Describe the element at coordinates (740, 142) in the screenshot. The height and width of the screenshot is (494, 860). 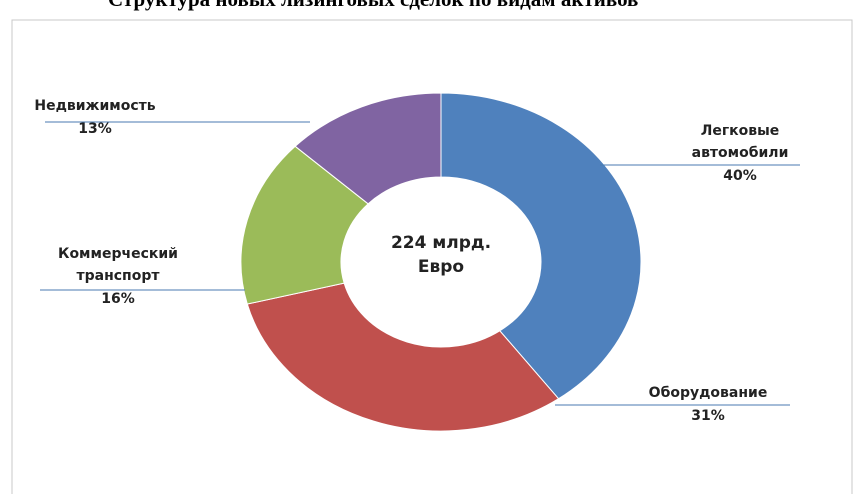
I see `category-label: Легковые автомобили` at that location.